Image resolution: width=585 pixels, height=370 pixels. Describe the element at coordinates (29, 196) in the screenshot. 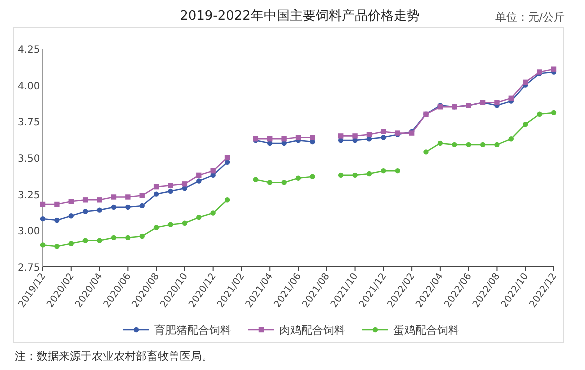

I see `y-tick-label: 3.25` at that location.